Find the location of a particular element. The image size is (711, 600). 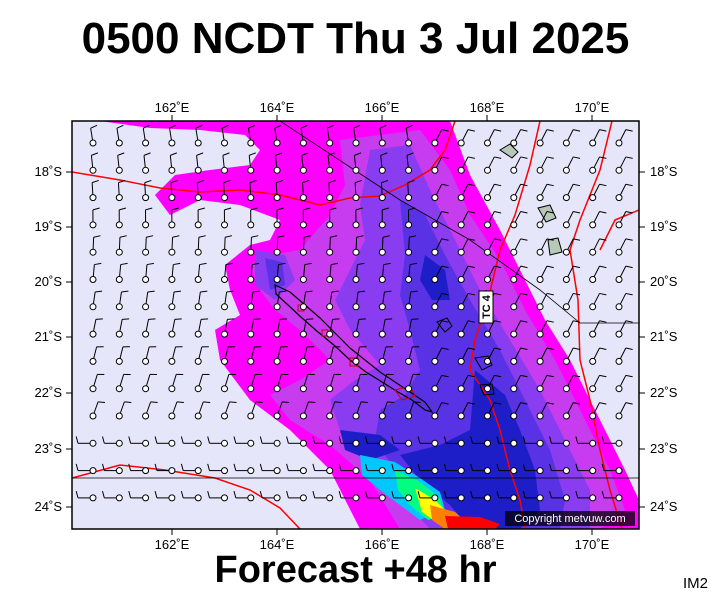

tc-label: TC 4 is located at coordinates (486, 307).